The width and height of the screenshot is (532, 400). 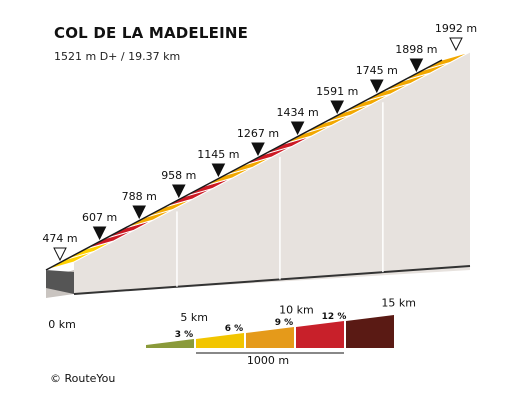 I want to click on grade-legend: 3 % 6 % 9 % 12 % 1000 m, so click(x=270, y=339).